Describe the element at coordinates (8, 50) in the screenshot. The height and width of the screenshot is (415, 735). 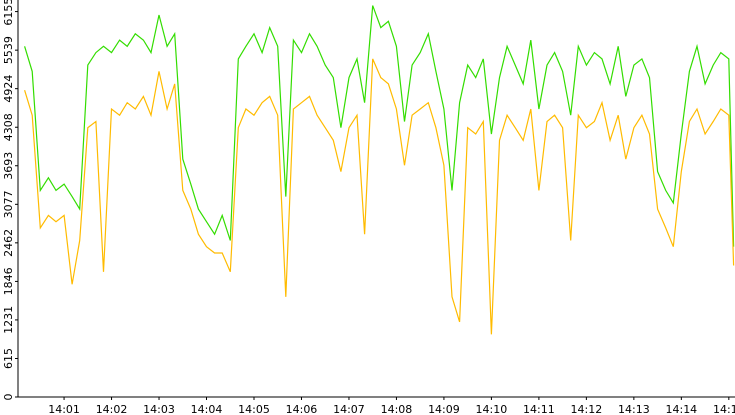
I see `y-tick-label: 5539` at that location.